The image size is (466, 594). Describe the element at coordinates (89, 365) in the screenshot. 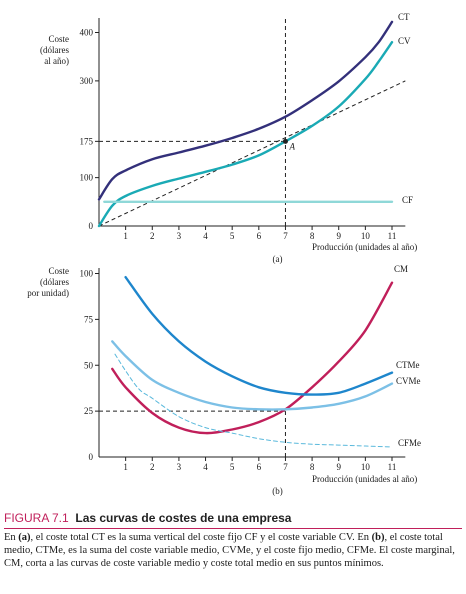

I see `y-tick-label: 50` at that location.